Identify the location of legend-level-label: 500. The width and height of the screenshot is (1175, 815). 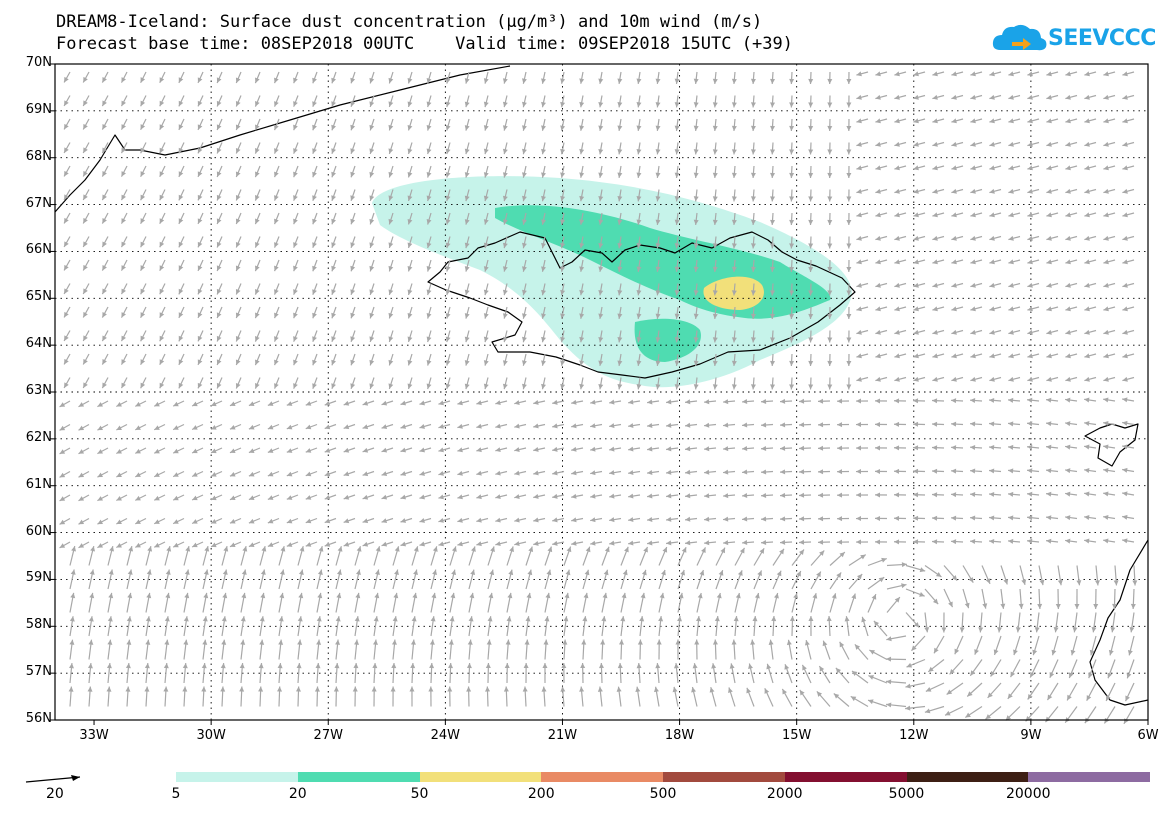
(663, 794).